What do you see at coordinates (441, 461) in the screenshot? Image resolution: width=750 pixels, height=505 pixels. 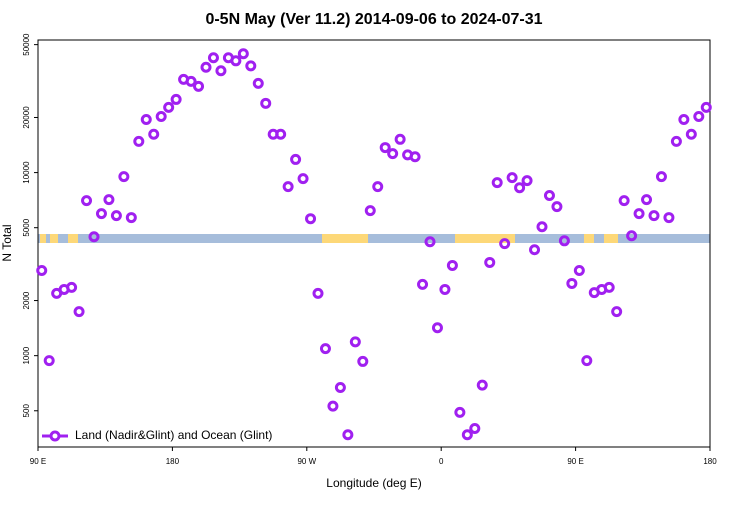 I see `x-tick-label: 0` at bounding box center [441, 461].